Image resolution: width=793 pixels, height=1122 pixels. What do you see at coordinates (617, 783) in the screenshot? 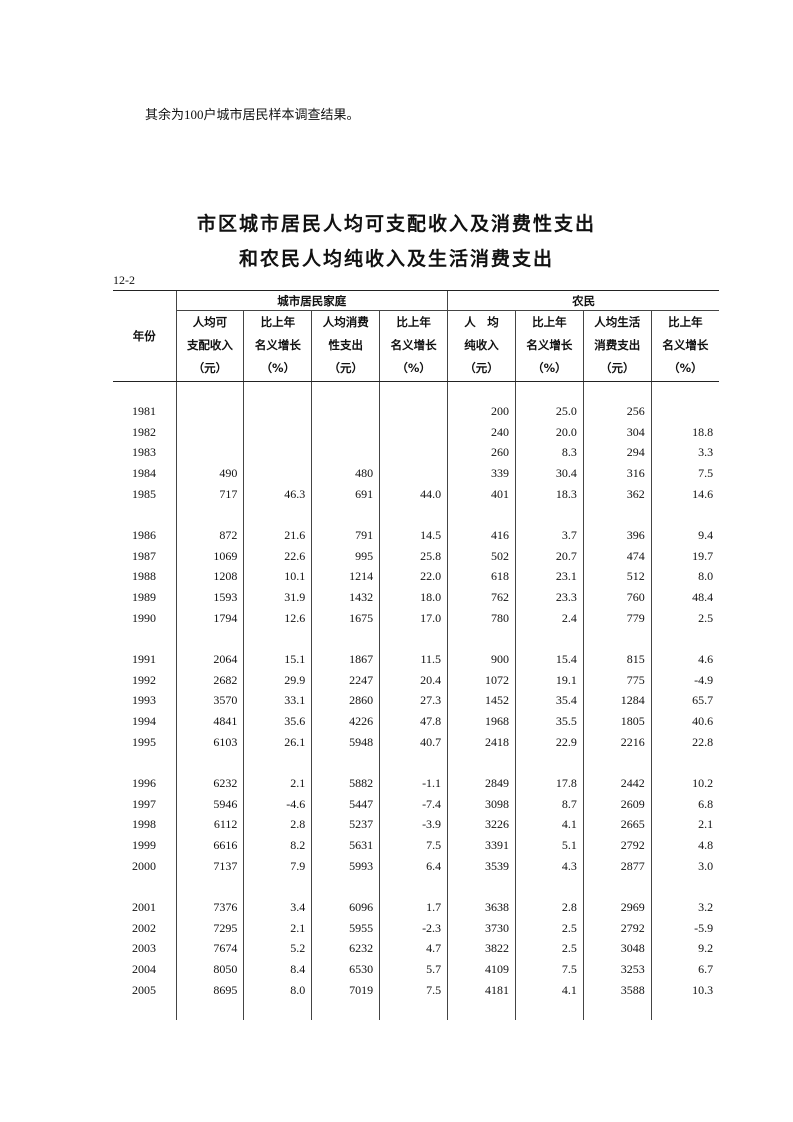
I see `value-cell: 2442` at bounding box center [617, 783].